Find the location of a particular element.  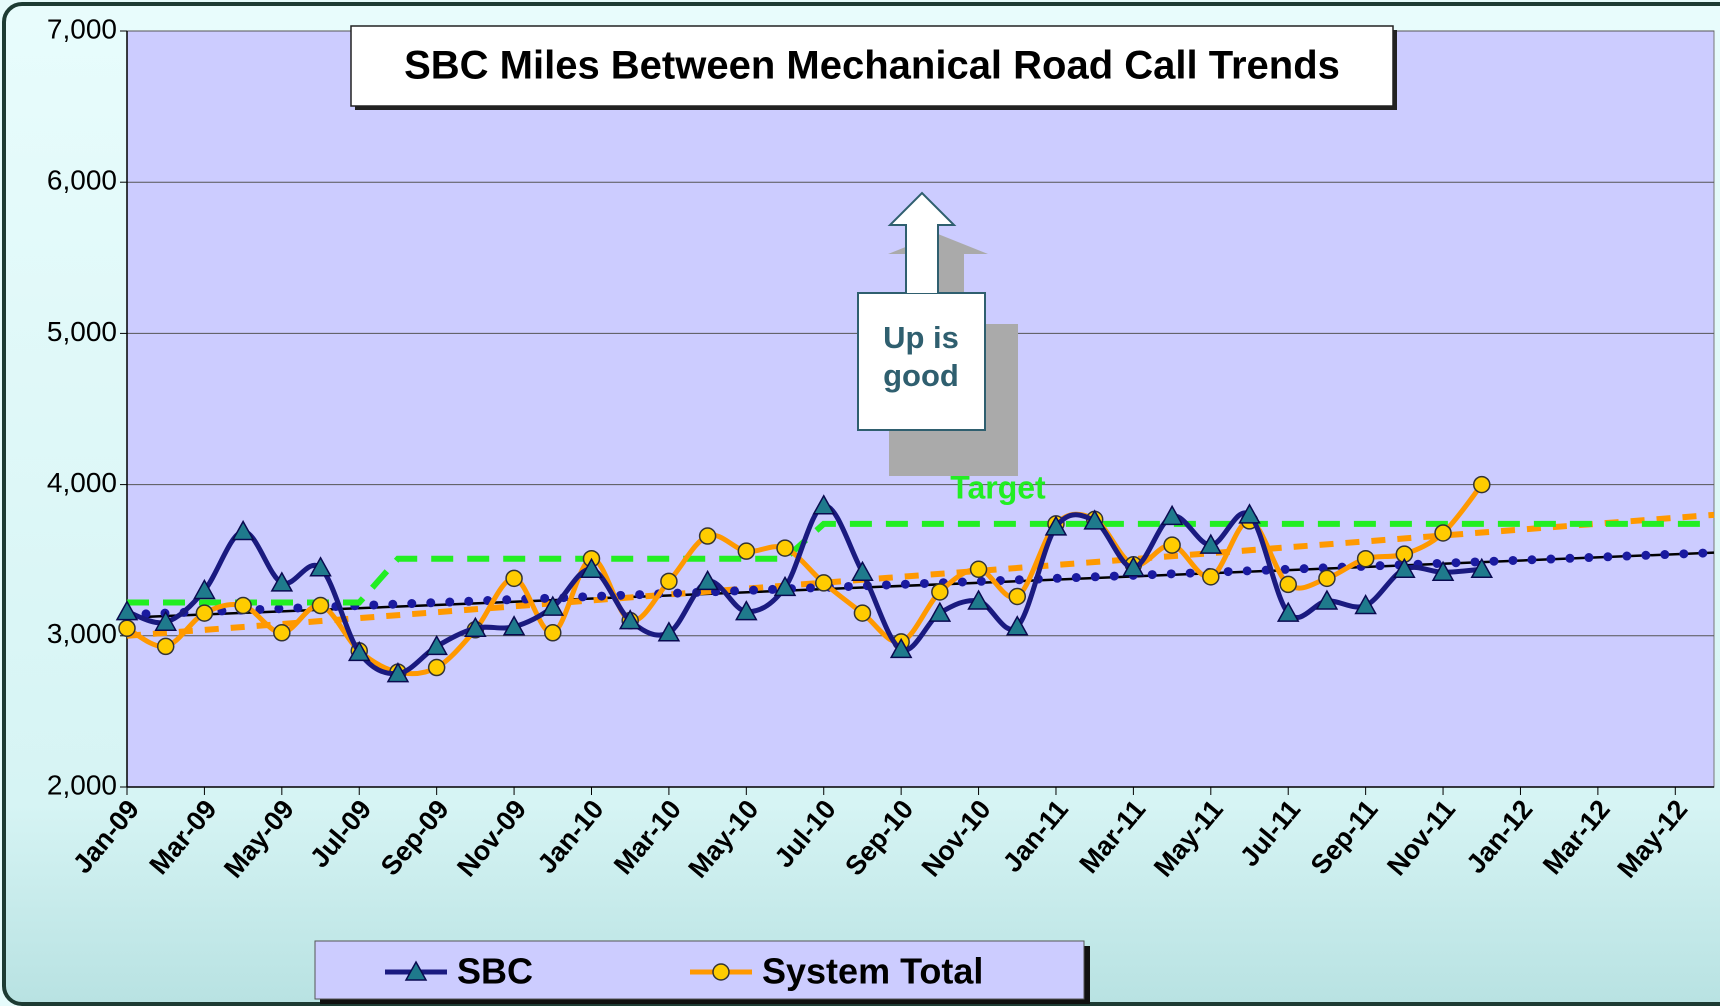

callout-box is located at coordinates (921, 361).